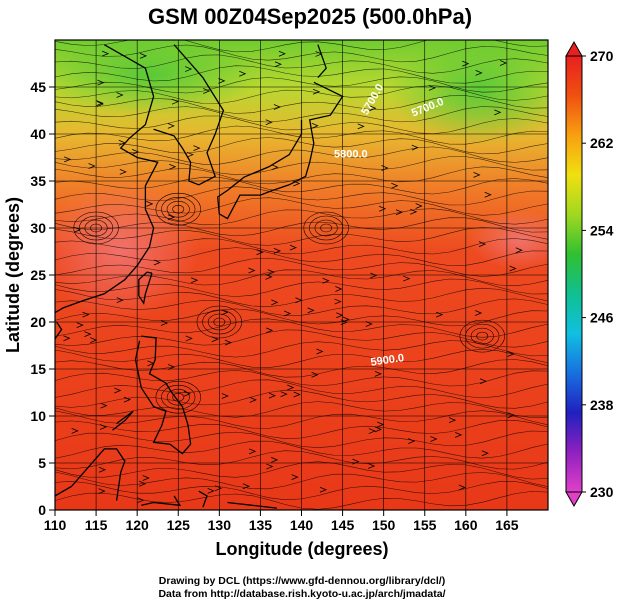  I want to click on cool-region, so click(469, 92).